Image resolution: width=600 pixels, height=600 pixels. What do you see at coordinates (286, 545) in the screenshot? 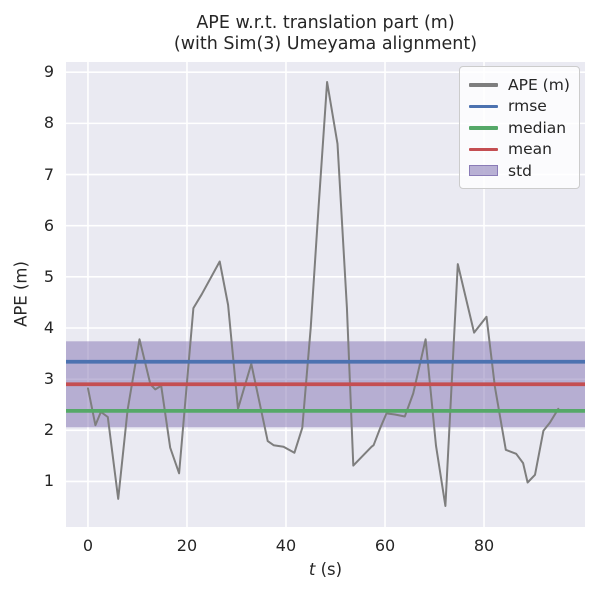
I see `x-tick-label: 40` at bounding box center [286, 545].